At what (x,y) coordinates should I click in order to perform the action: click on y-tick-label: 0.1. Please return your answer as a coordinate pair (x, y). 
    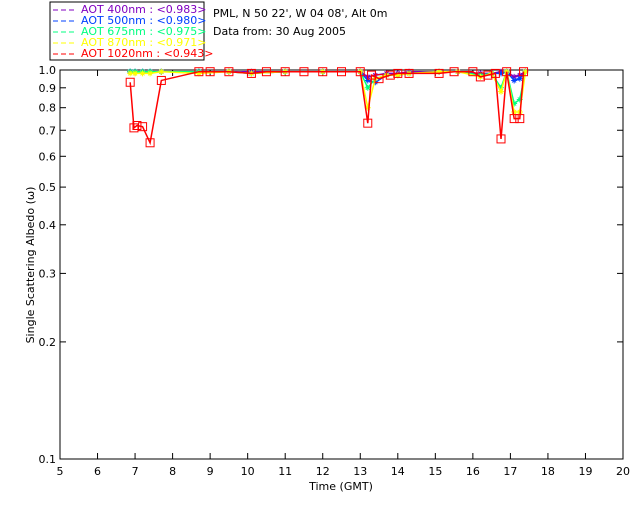
    Looking at the image, I should click on (48, 459).